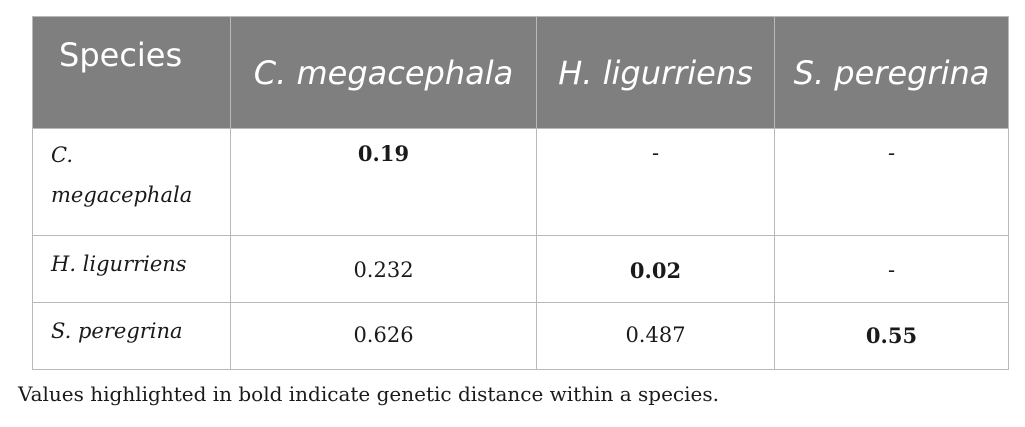 The height and width of the screenshot is (427, 1025). I want to click on column-header-c-megacephala: C. megacephala, so click(383, 72).